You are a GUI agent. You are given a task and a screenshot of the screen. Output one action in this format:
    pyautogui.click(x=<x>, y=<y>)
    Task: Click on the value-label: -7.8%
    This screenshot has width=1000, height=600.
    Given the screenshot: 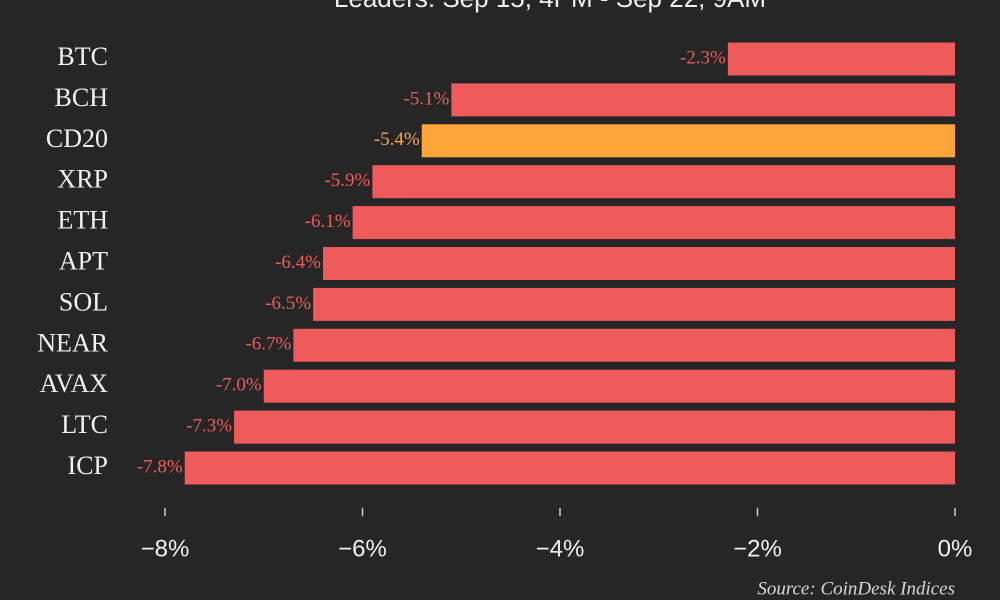 What is the action you would take?
    pyautogui.click(x=160, y=466)
    